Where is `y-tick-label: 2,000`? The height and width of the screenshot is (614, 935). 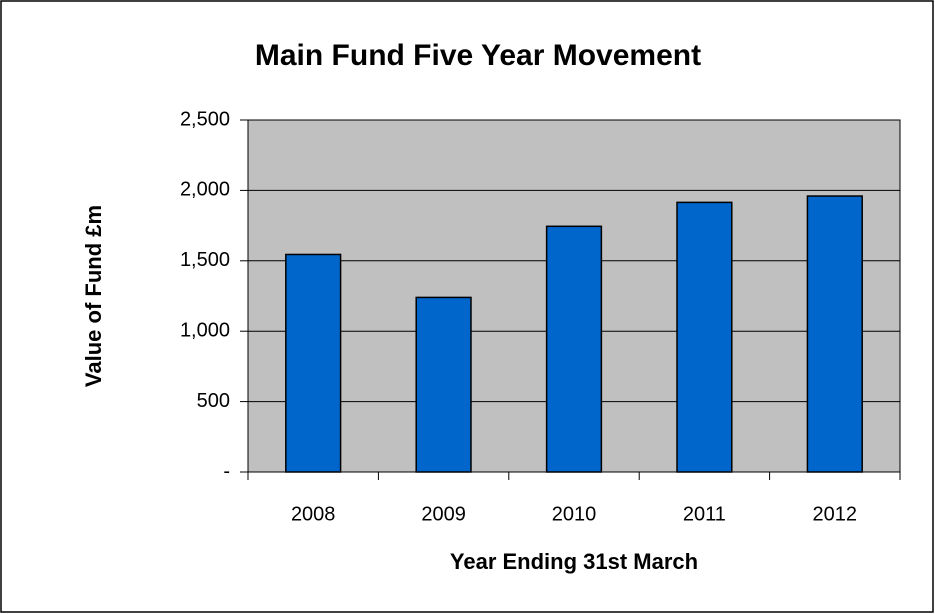 y-tick-label: 2,000 is located at coordinates (205, 190).